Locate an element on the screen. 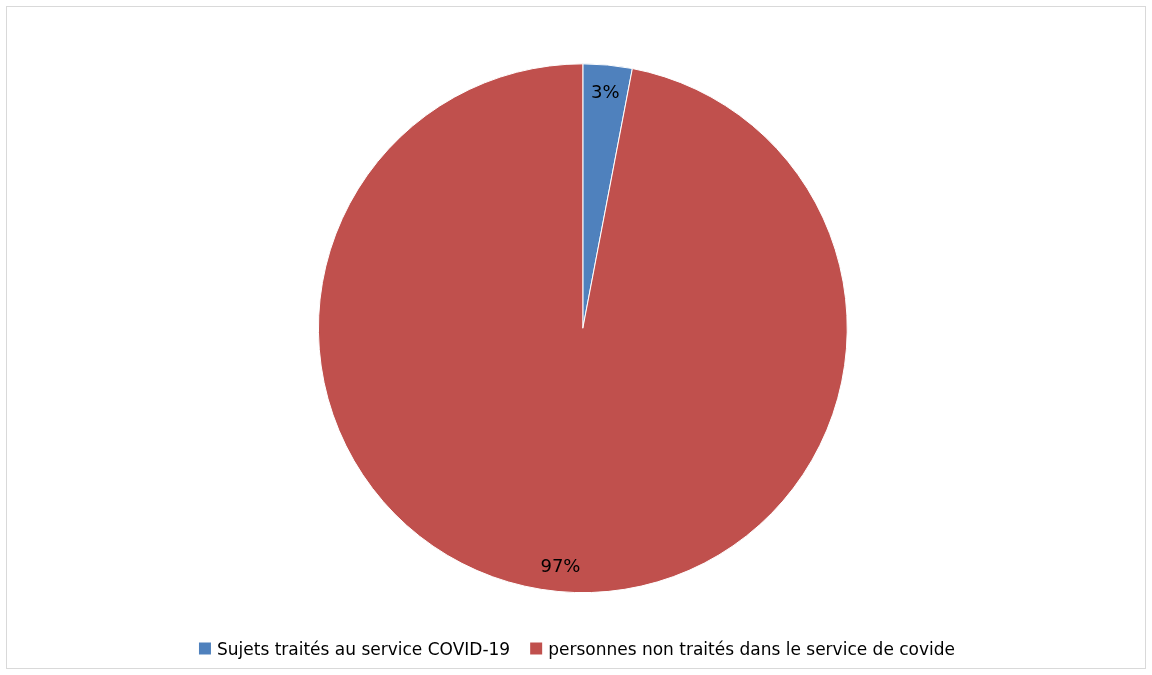 The image size is (1152, 675). legend-label: personnes non traités dans le service de covide is located at coordinates (752, 648).